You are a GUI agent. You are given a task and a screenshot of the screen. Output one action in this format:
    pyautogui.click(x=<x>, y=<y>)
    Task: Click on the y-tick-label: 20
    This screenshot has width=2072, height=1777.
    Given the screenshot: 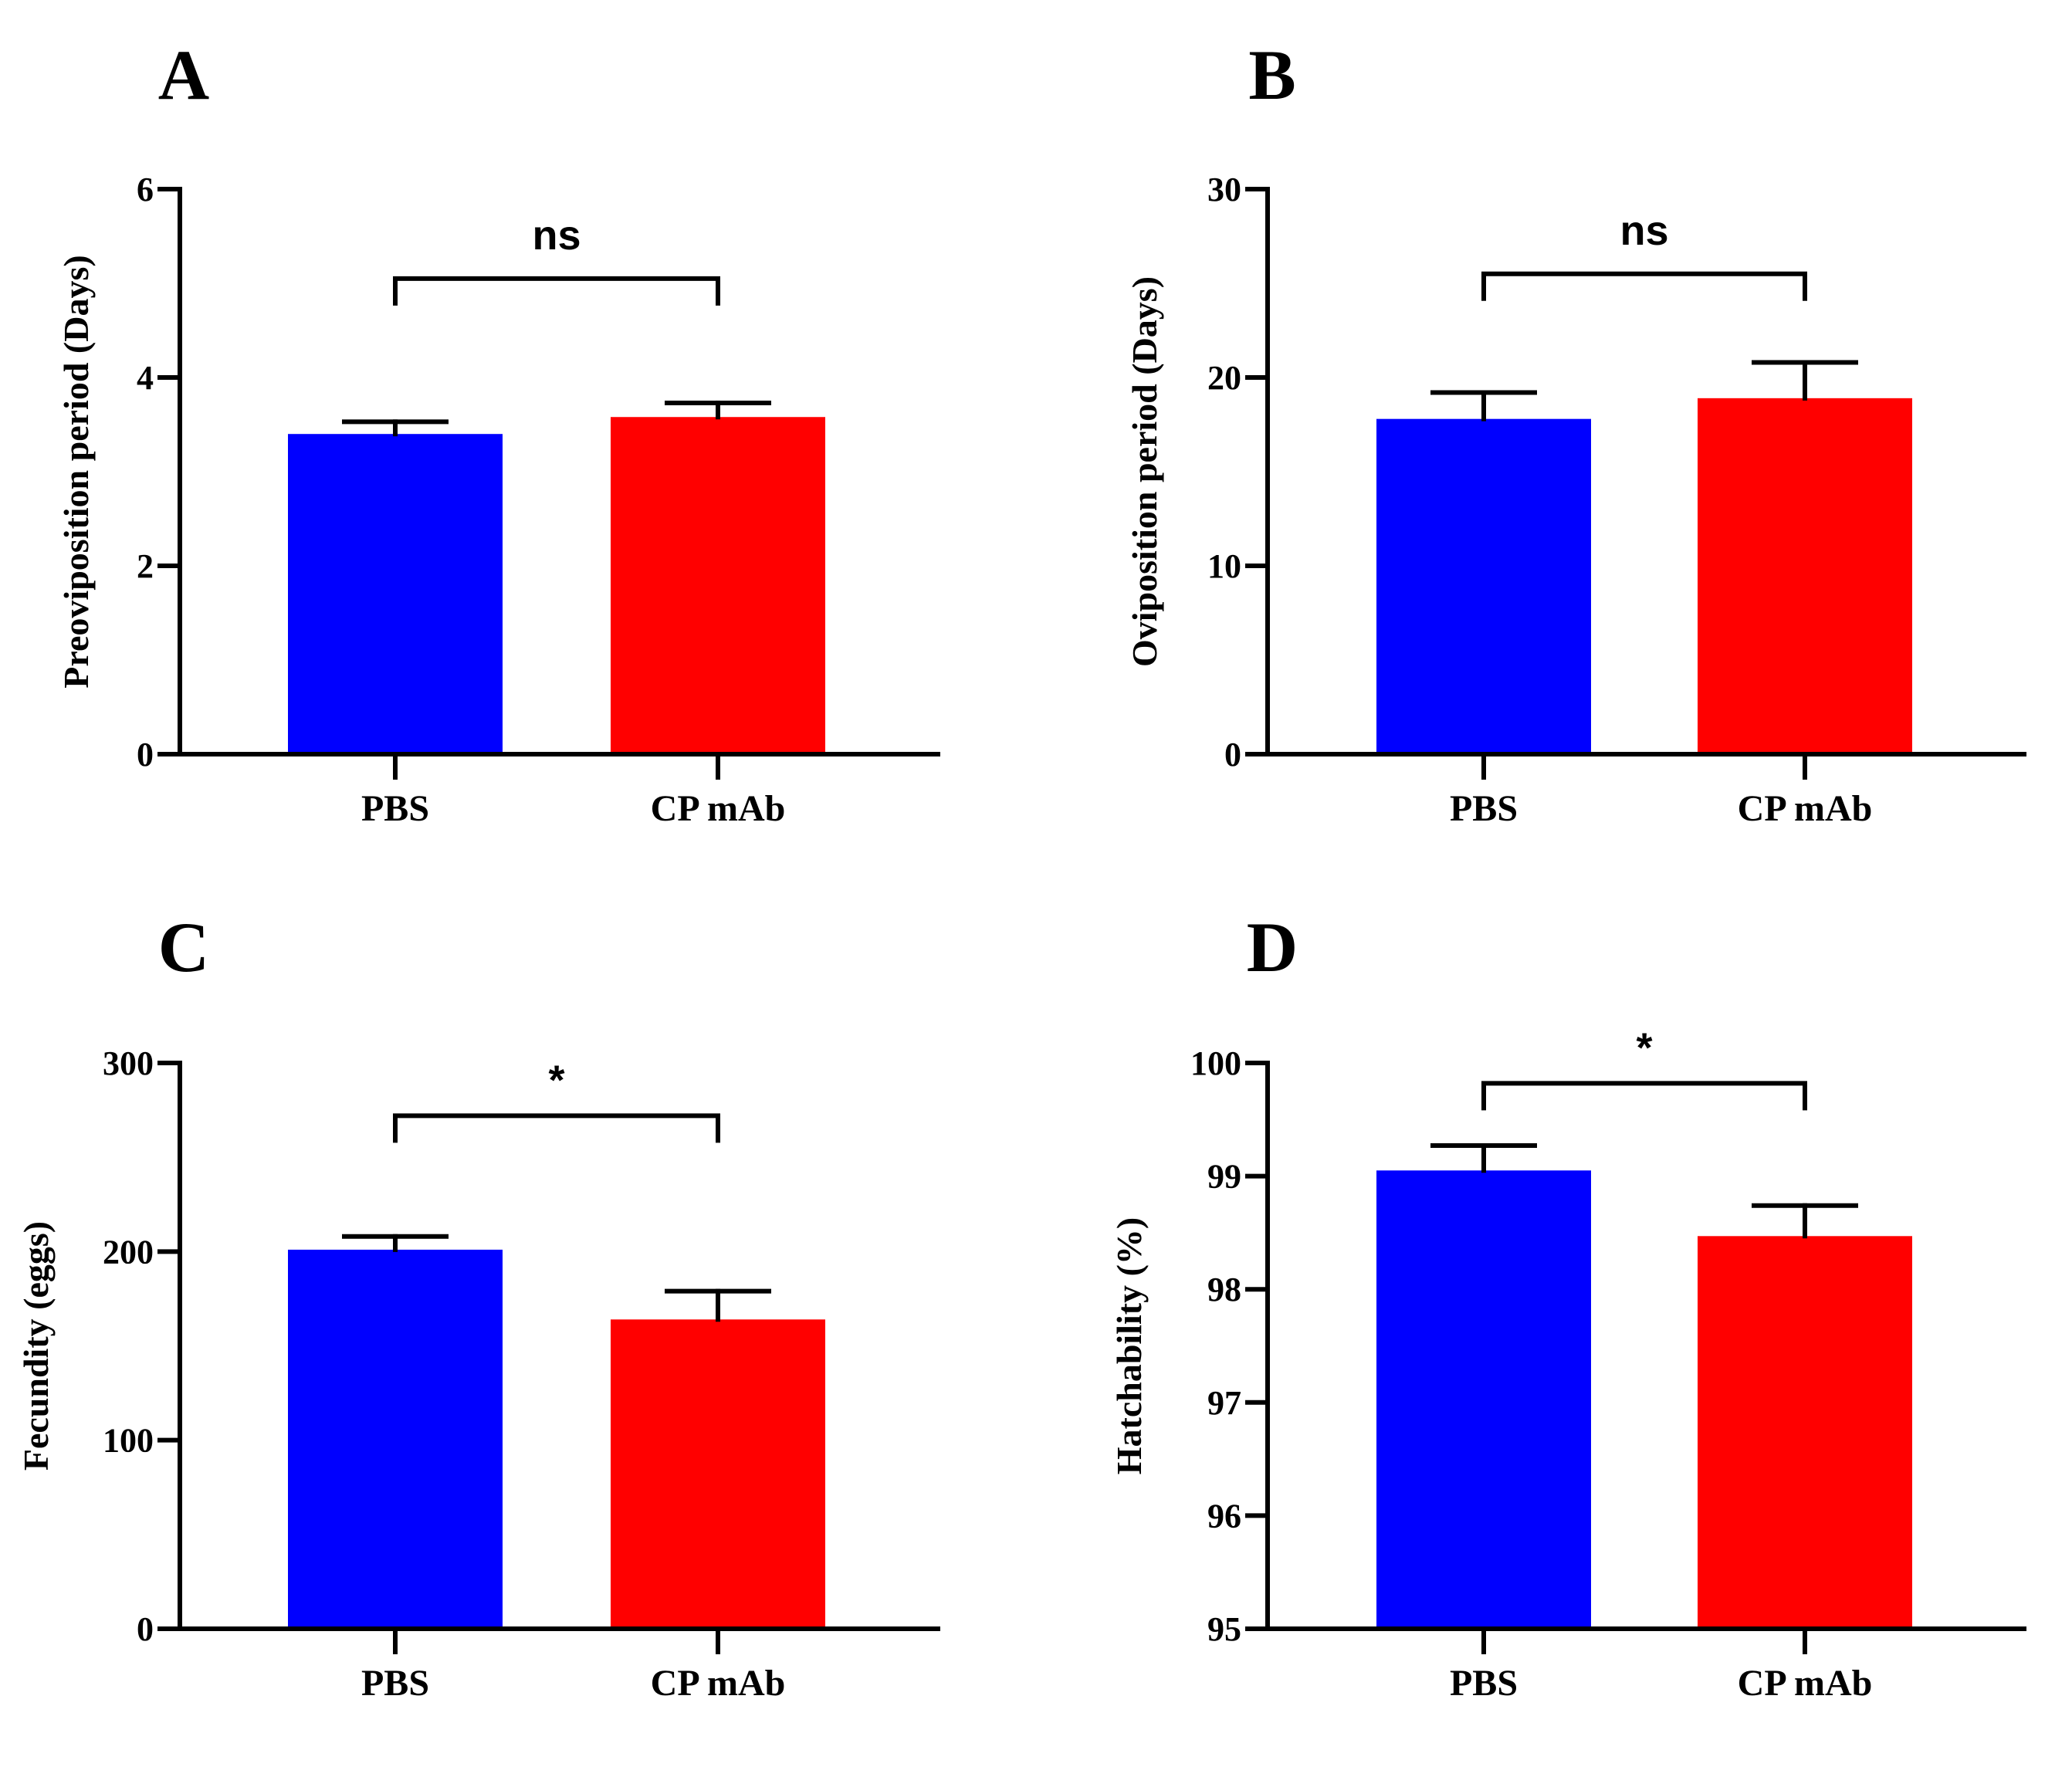 What is the action you would take?
    pyautogui.click(x=1224, y=378)
    